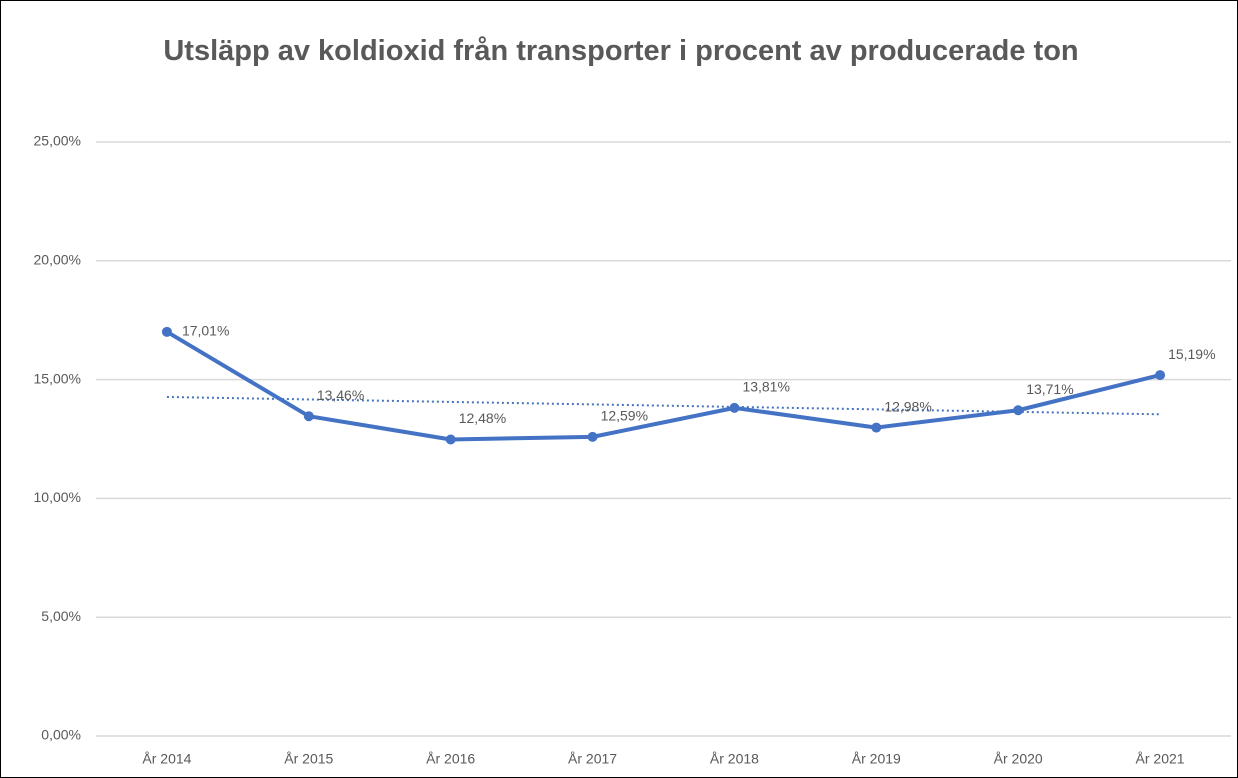 The height and width of the screenshot is (778, 1238). Describe the element at coordinates (624, 416) in the screenshot. I see `data-label: 12,59%` at that location.